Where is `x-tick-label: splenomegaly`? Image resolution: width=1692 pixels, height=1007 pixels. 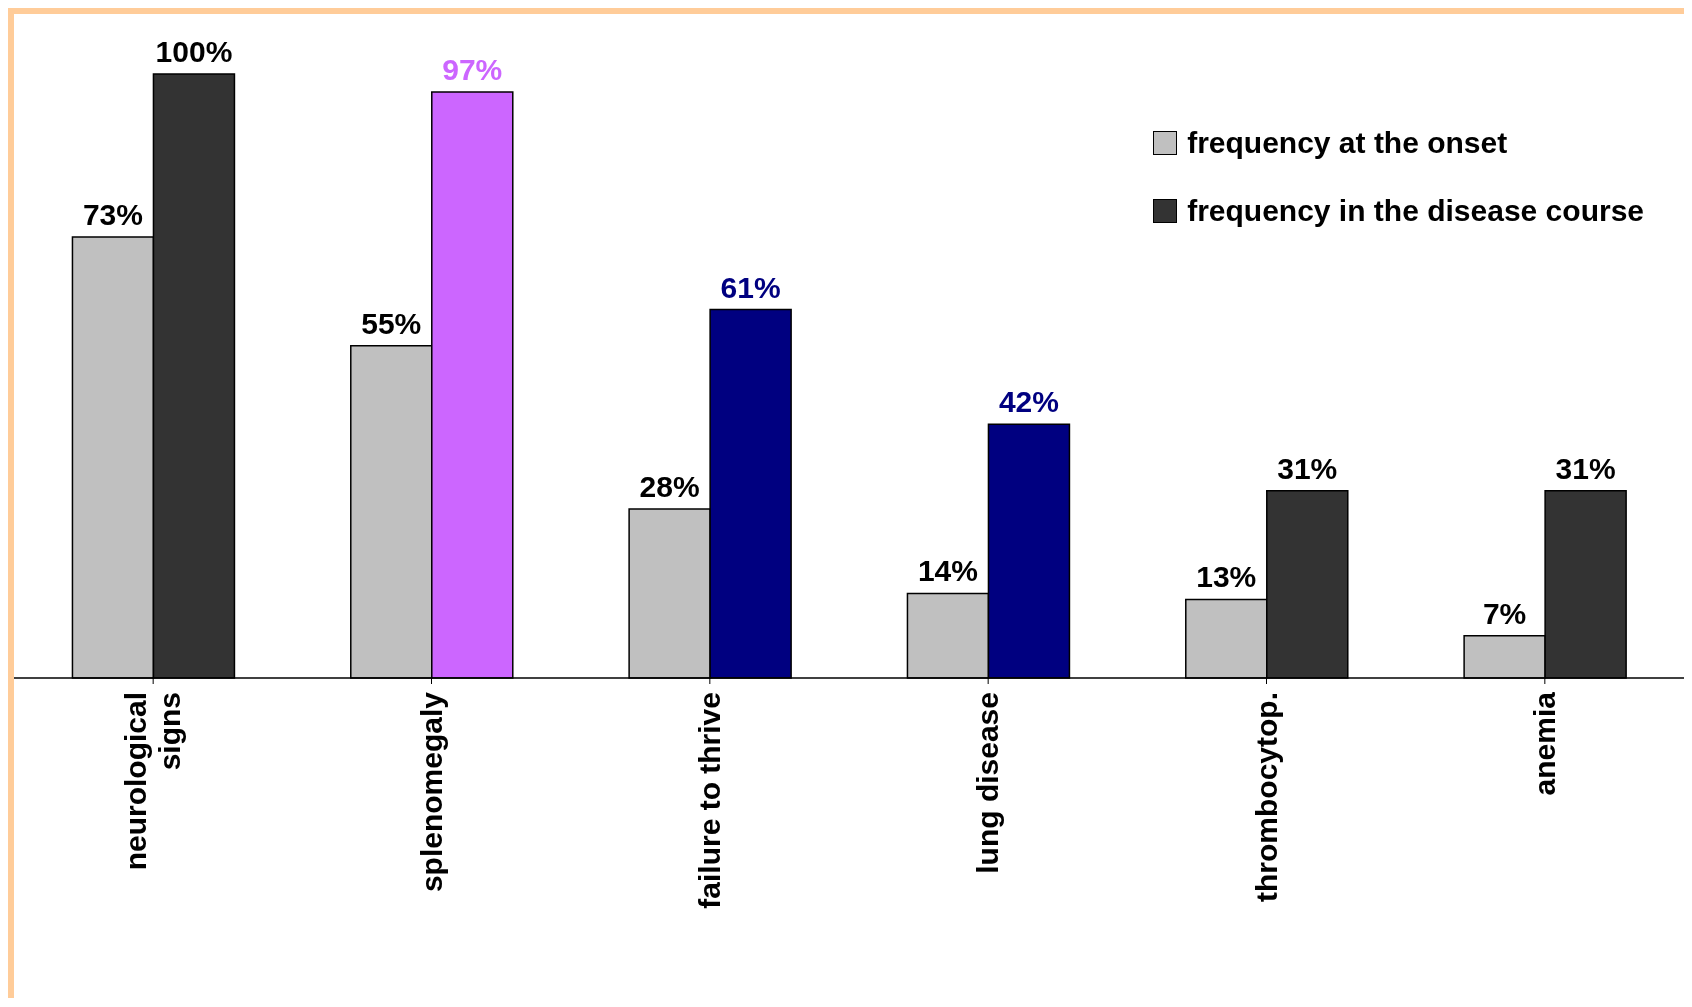
x-tick-label: splenomegaly is located at coordinates (431, 792).